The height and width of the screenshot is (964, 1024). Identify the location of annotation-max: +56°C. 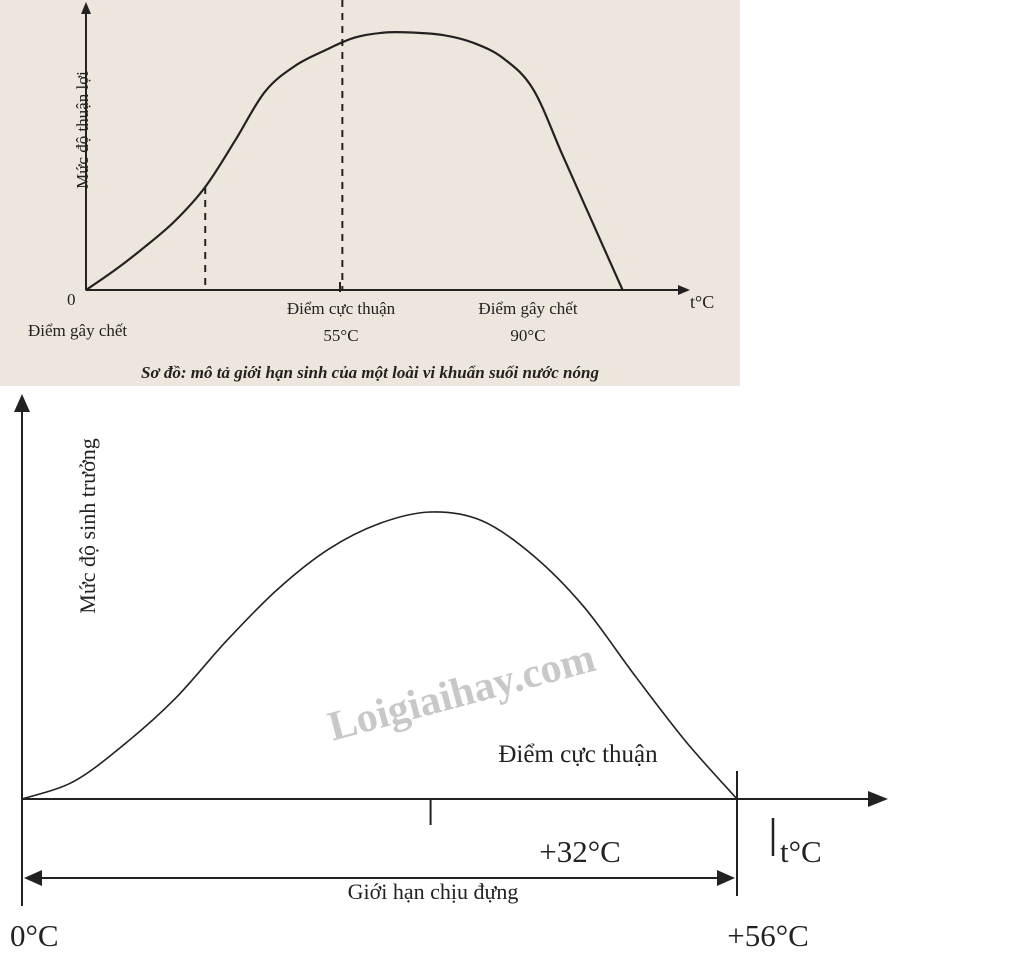
(768, 935).